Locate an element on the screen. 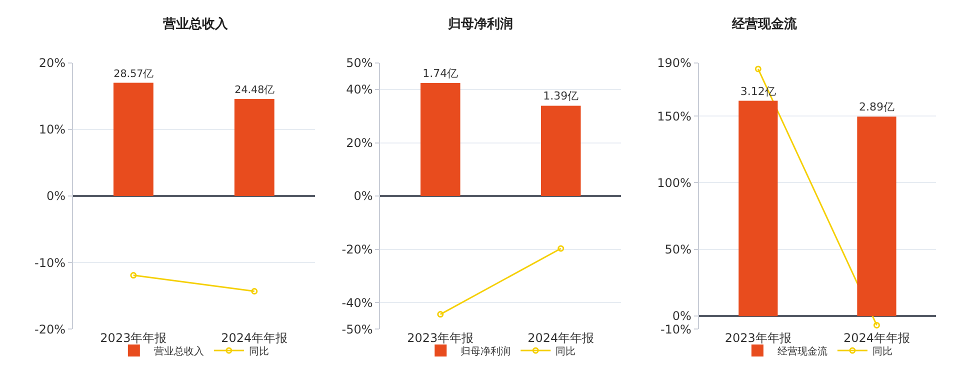  y-tick-label: -50% is located at coordinates (357, 329).